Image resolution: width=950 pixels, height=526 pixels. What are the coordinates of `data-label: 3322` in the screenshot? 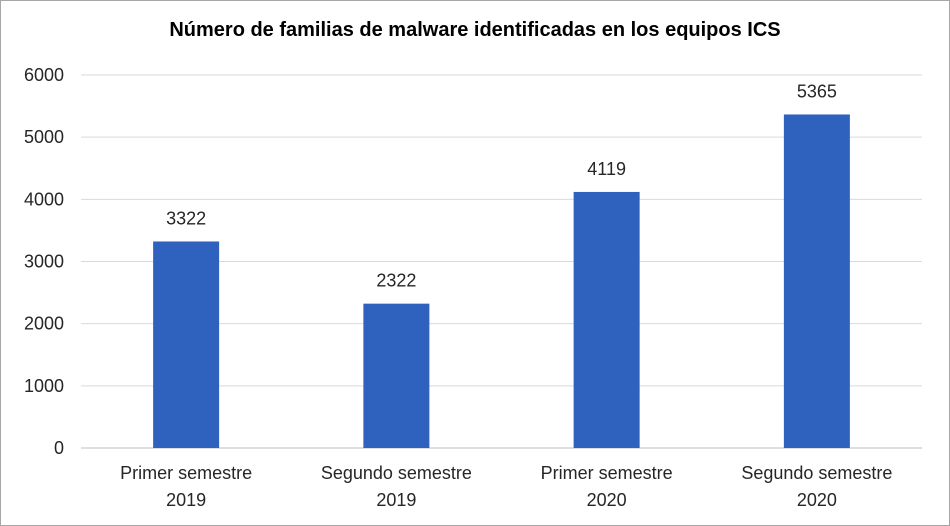 It's located at (186, 218).